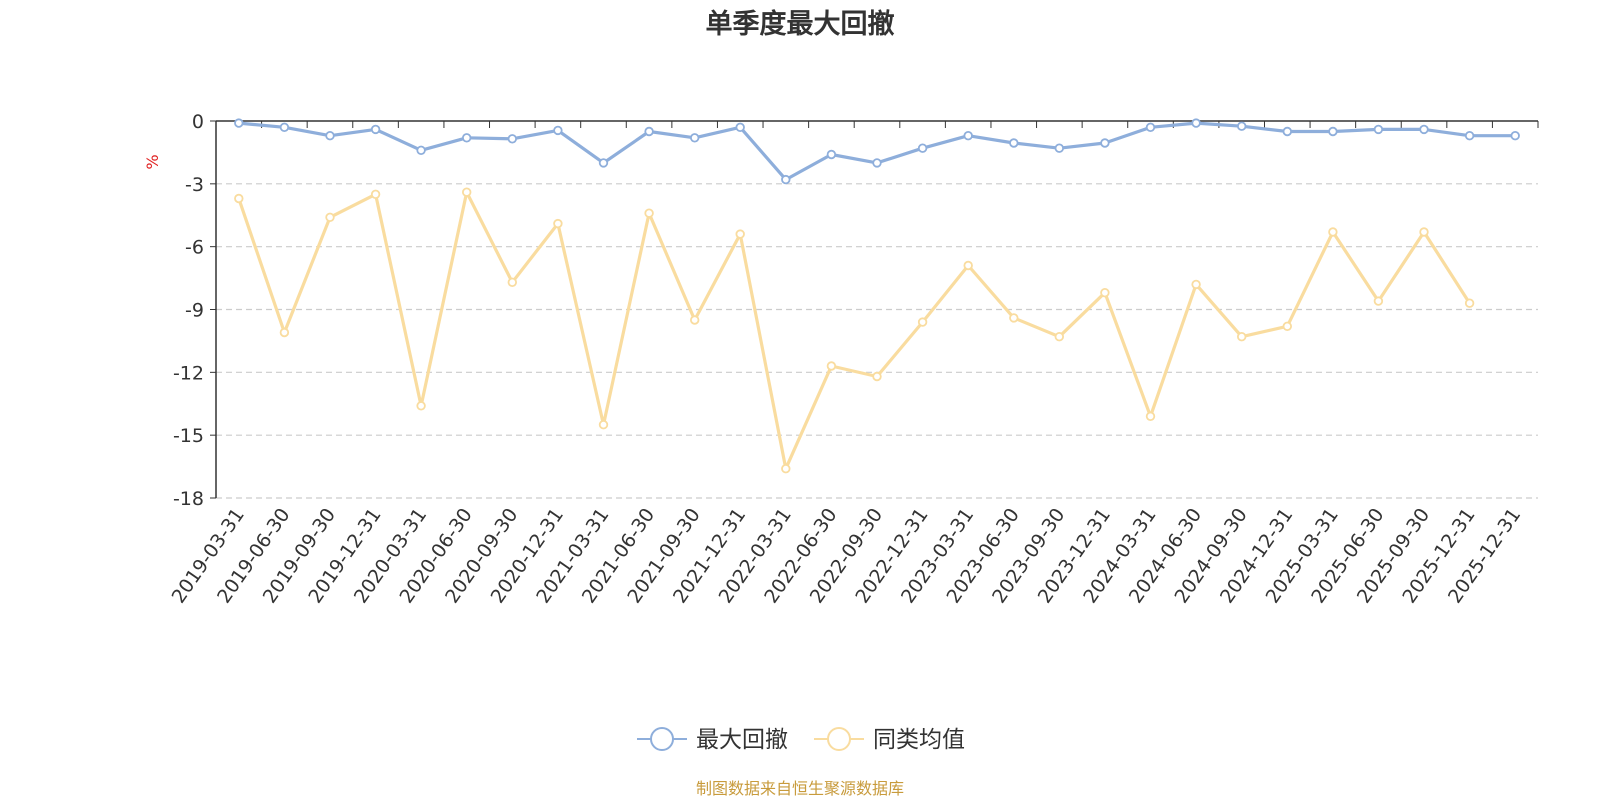 The height and width of the screenshot is (800, 1600). I want to click on legend-item-1: 最大回撤, so click(712, 740).